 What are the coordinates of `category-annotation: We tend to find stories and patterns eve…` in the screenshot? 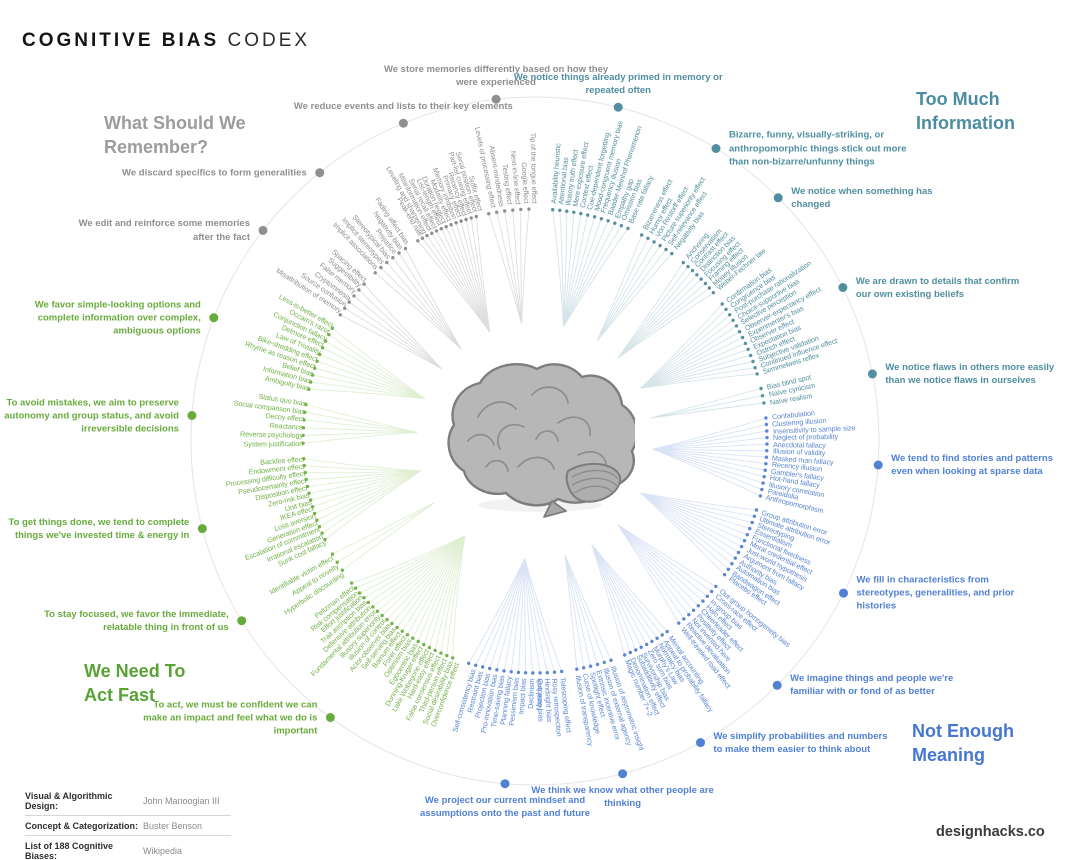 It's located at (972, 464).